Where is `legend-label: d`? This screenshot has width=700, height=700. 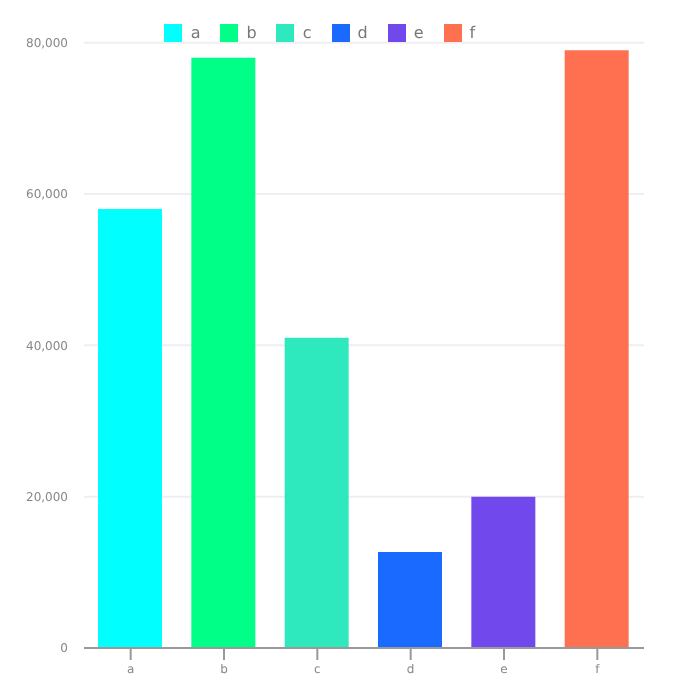
legend-label: d is located at coordinates (362, 33).